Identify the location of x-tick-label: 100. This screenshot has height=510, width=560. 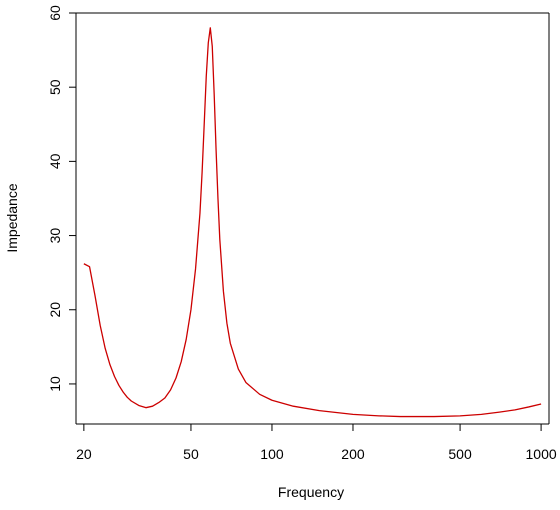
(272, 454).